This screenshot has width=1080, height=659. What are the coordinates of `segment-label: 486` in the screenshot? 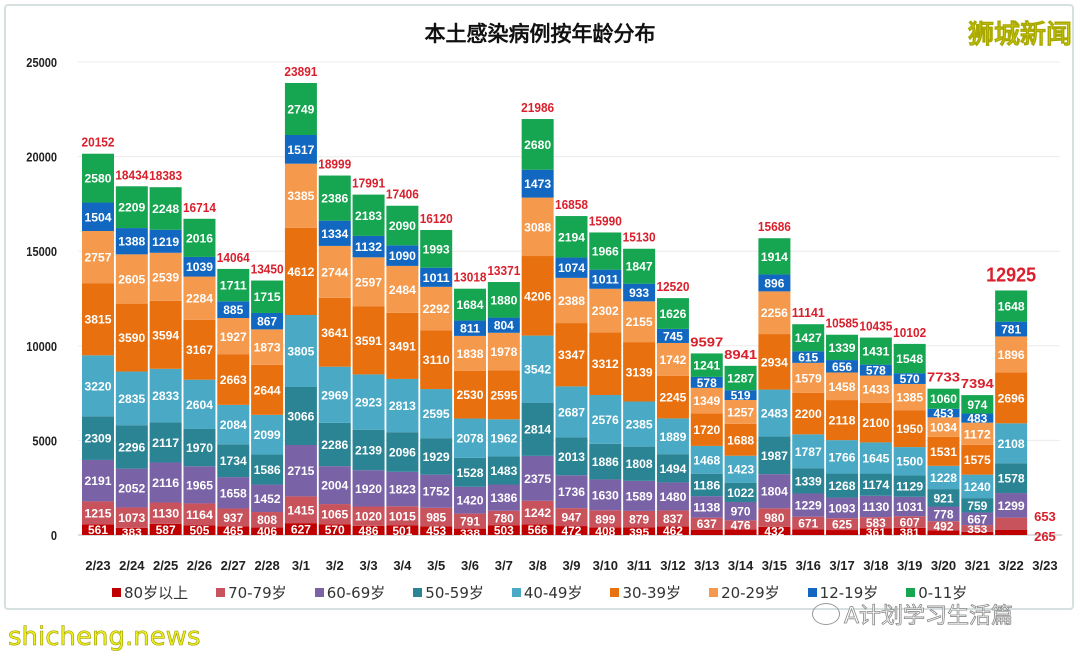 It's located at (369, 531).